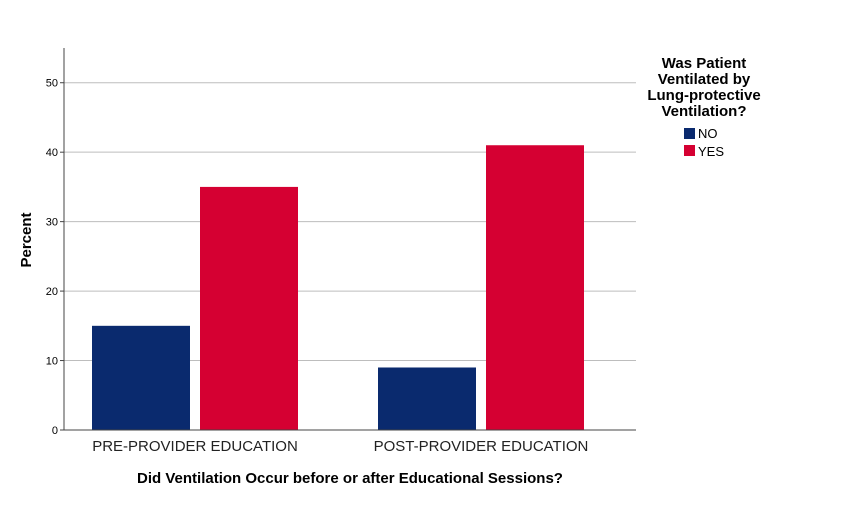  Describe the element at coordinates (195, 446) in the screenshot. I see `x-category-label: PRE-PROVIDER EDUCATION` at that location.